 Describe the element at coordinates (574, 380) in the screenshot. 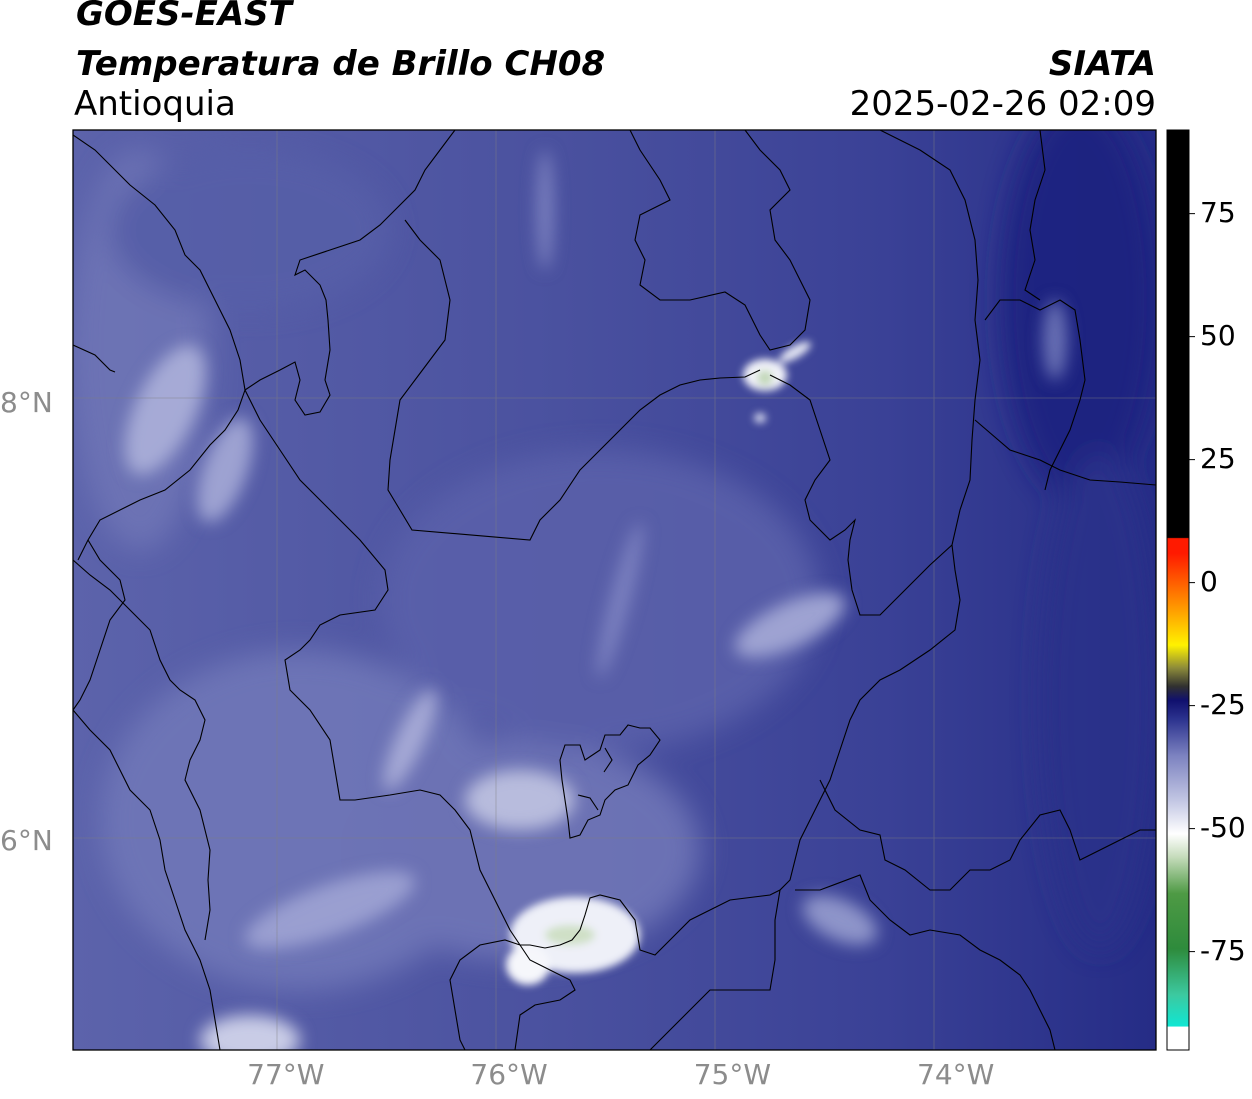

I see `border-cordoba` at that location.